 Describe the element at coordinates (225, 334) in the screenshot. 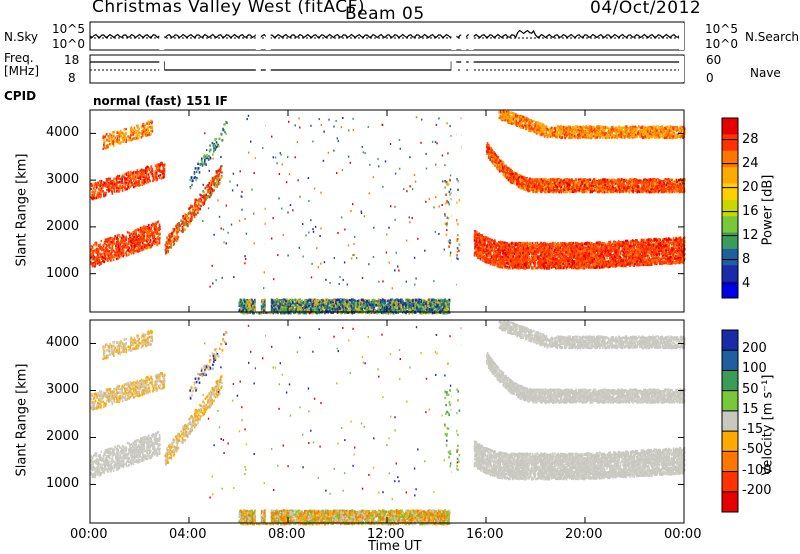

I see `morning-top-rise-velocity-cell` at that location.